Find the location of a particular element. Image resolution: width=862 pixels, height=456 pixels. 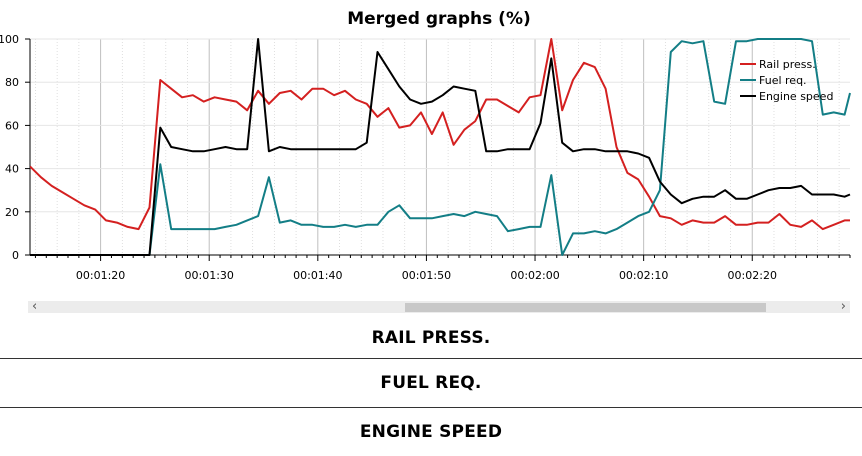

x-tick-label: 00:01:30 is located at coordinates (209, 275).